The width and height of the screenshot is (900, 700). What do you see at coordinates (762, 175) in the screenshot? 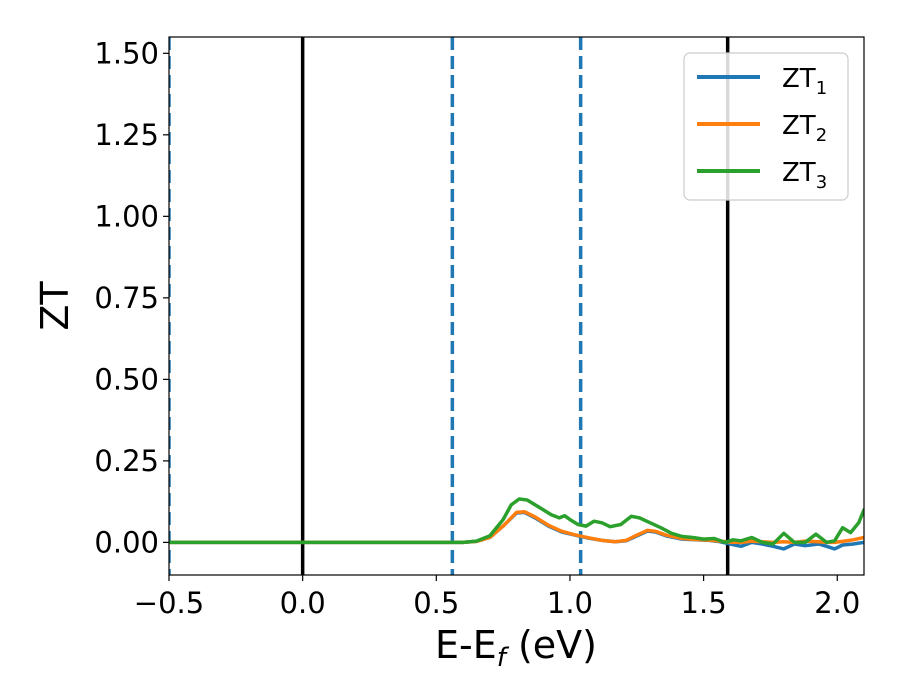
I see `legend-entry-zt3: ZT3` at bounding box center [762, 175].